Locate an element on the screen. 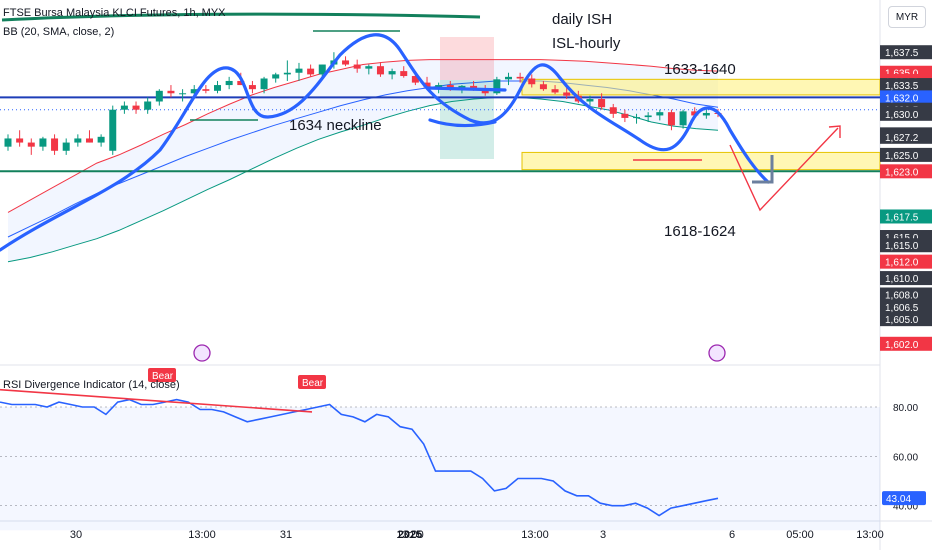 The image size is (932, 555). price-tick-label: 1,637.5 is located at coordinates (902, 53).